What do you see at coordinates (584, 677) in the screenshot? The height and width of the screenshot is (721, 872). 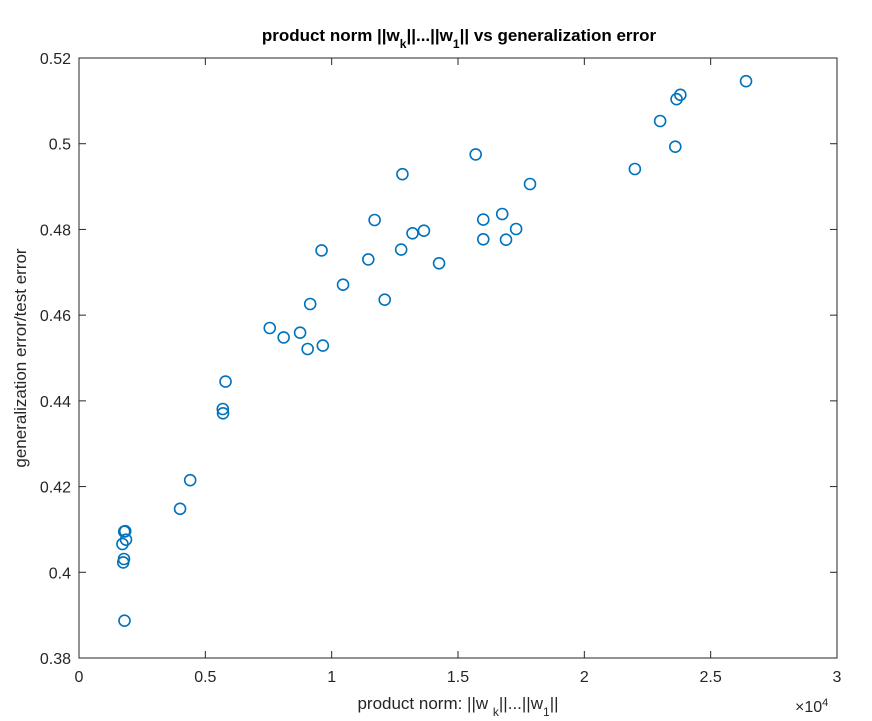 I see `x-tick-label: 2` at bounding box center [584, 677].